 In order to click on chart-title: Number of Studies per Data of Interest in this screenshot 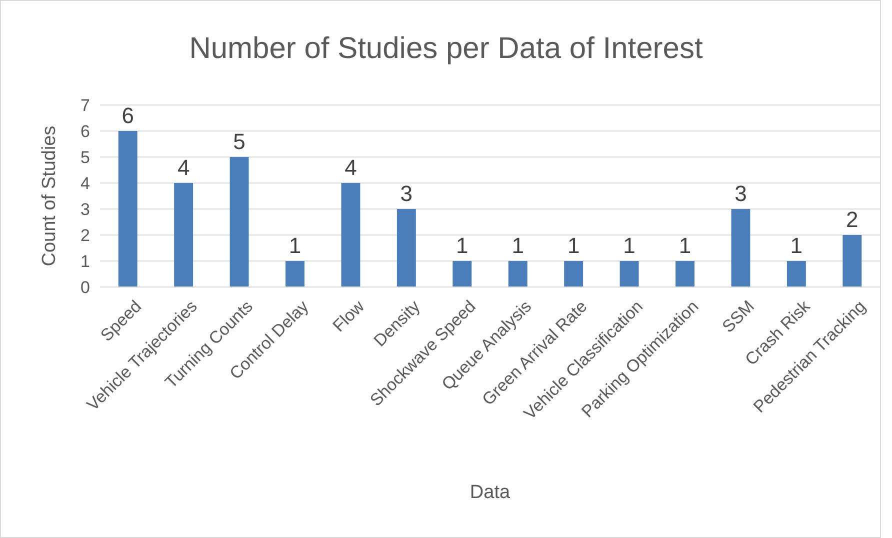, I will do `click(446, 48)`.